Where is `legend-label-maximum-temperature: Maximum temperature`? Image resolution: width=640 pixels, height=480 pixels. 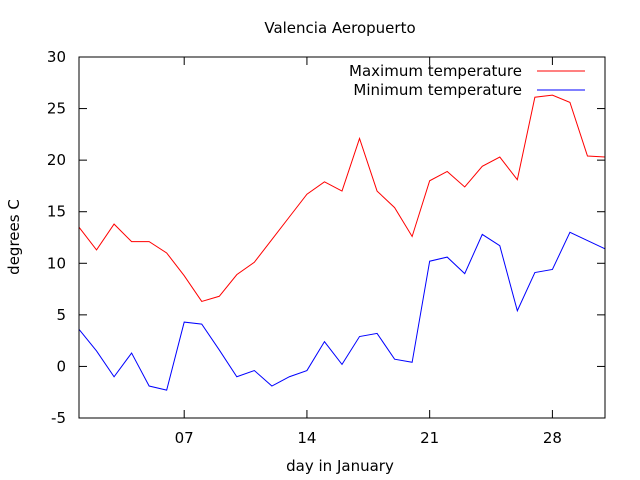
legend-label-maximum-temperature: Maximum temperature is located at coordinates (435, 71).